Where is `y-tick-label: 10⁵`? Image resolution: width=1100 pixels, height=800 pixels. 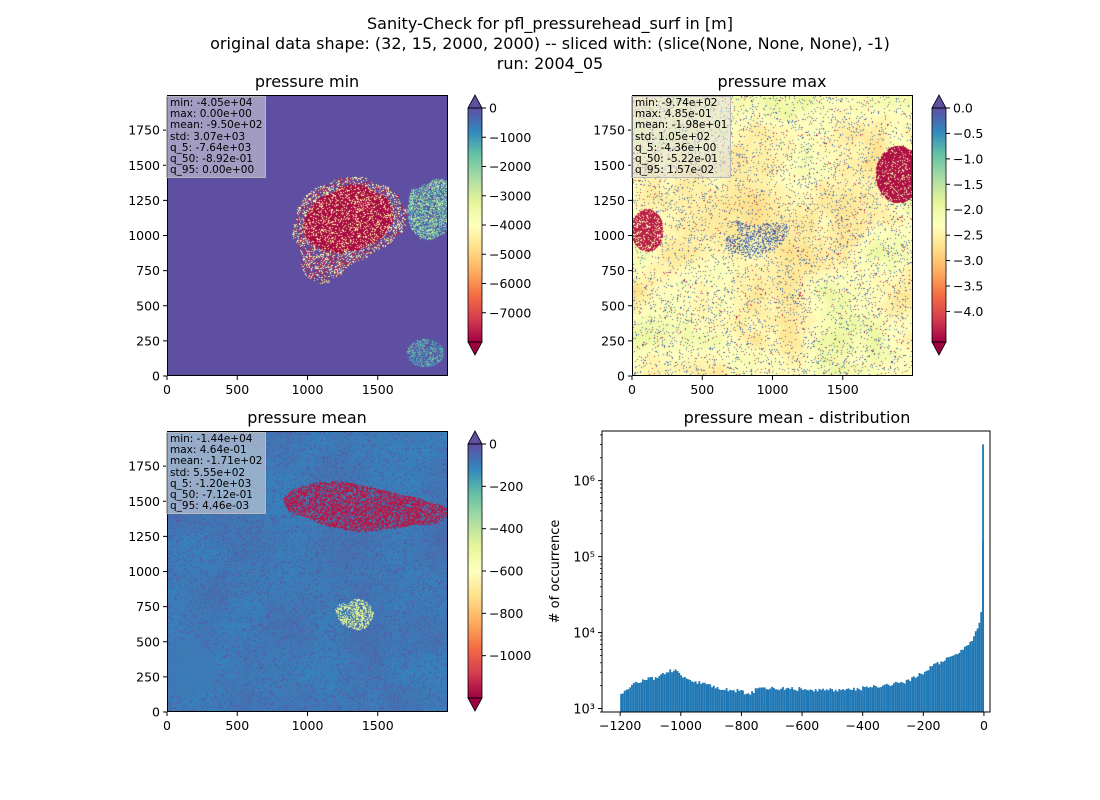
y-tick-label: 10⁵ is located at coordinates (584, 558).